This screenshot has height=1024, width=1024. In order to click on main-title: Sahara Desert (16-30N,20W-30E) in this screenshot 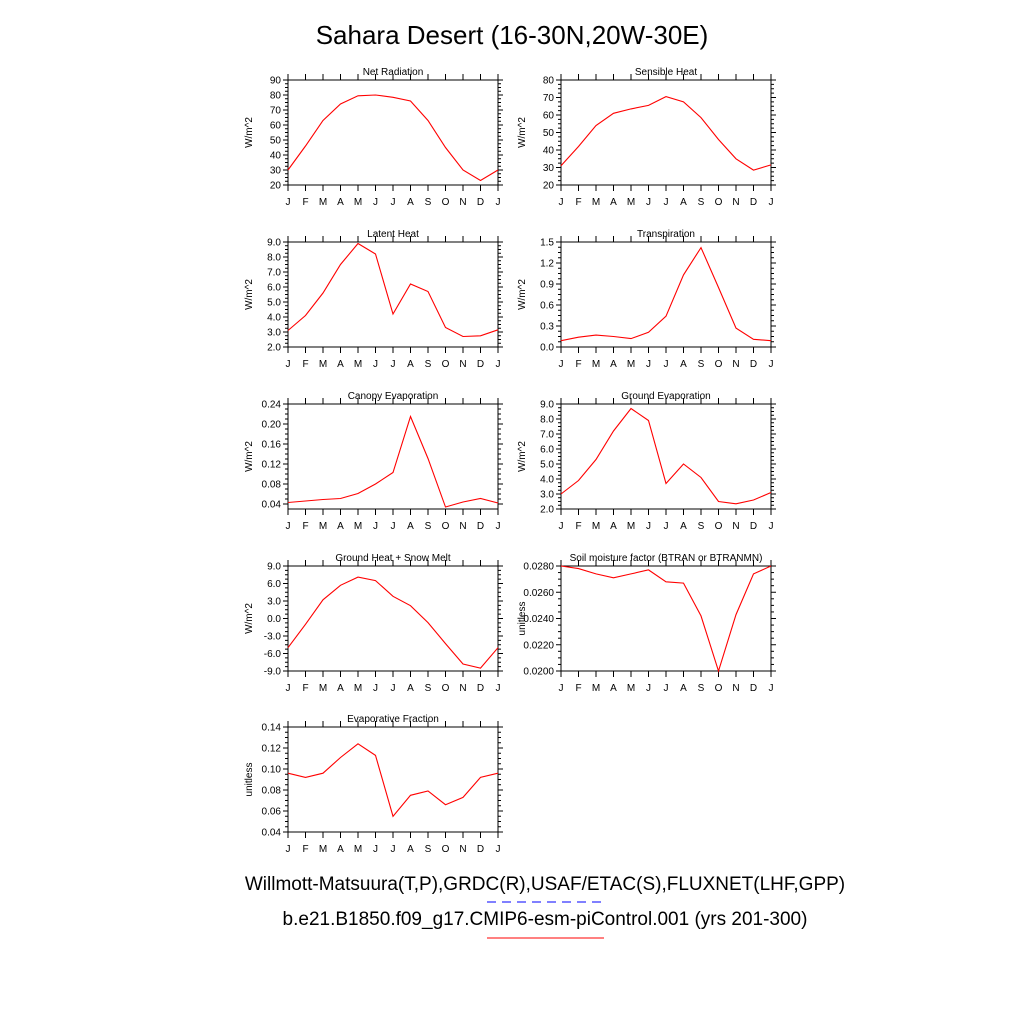, I will do `click(512, 35)`.